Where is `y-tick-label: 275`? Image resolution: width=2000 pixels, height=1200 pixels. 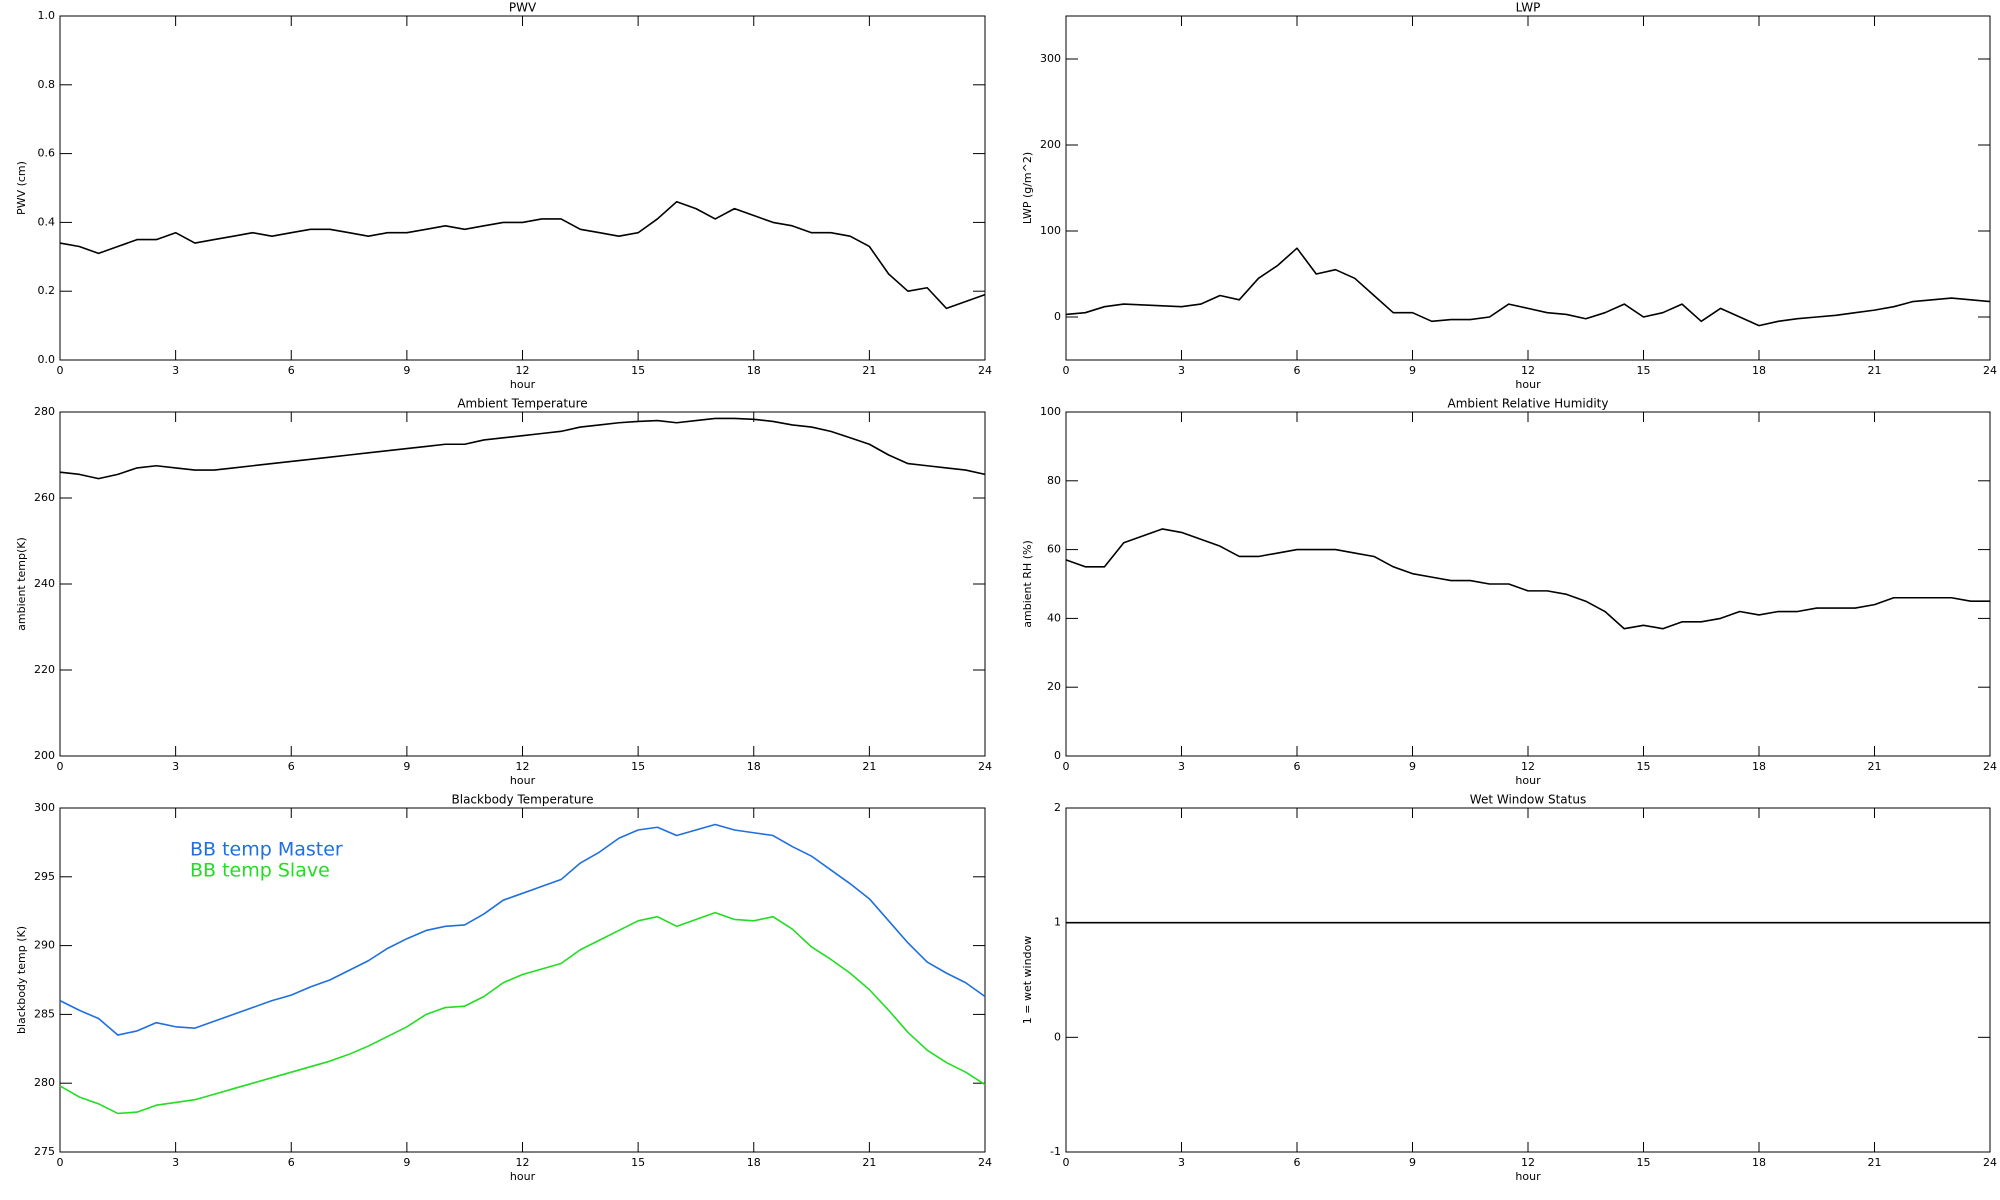
y-tick-label: 275 is located at coordinates (44, 1151).